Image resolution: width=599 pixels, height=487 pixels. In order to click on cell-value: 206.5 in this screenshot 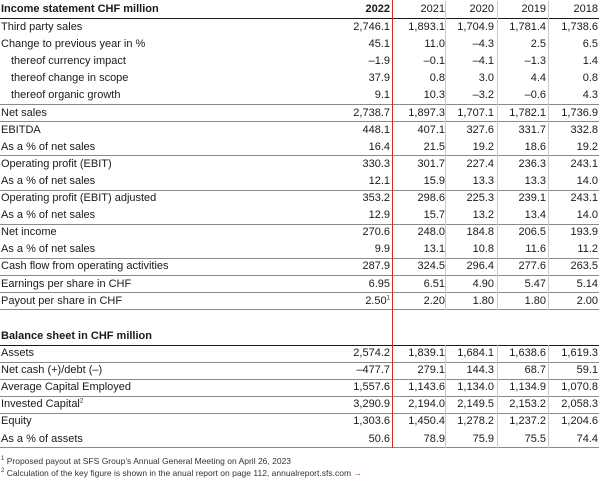, I will do `click(532, 232)`.